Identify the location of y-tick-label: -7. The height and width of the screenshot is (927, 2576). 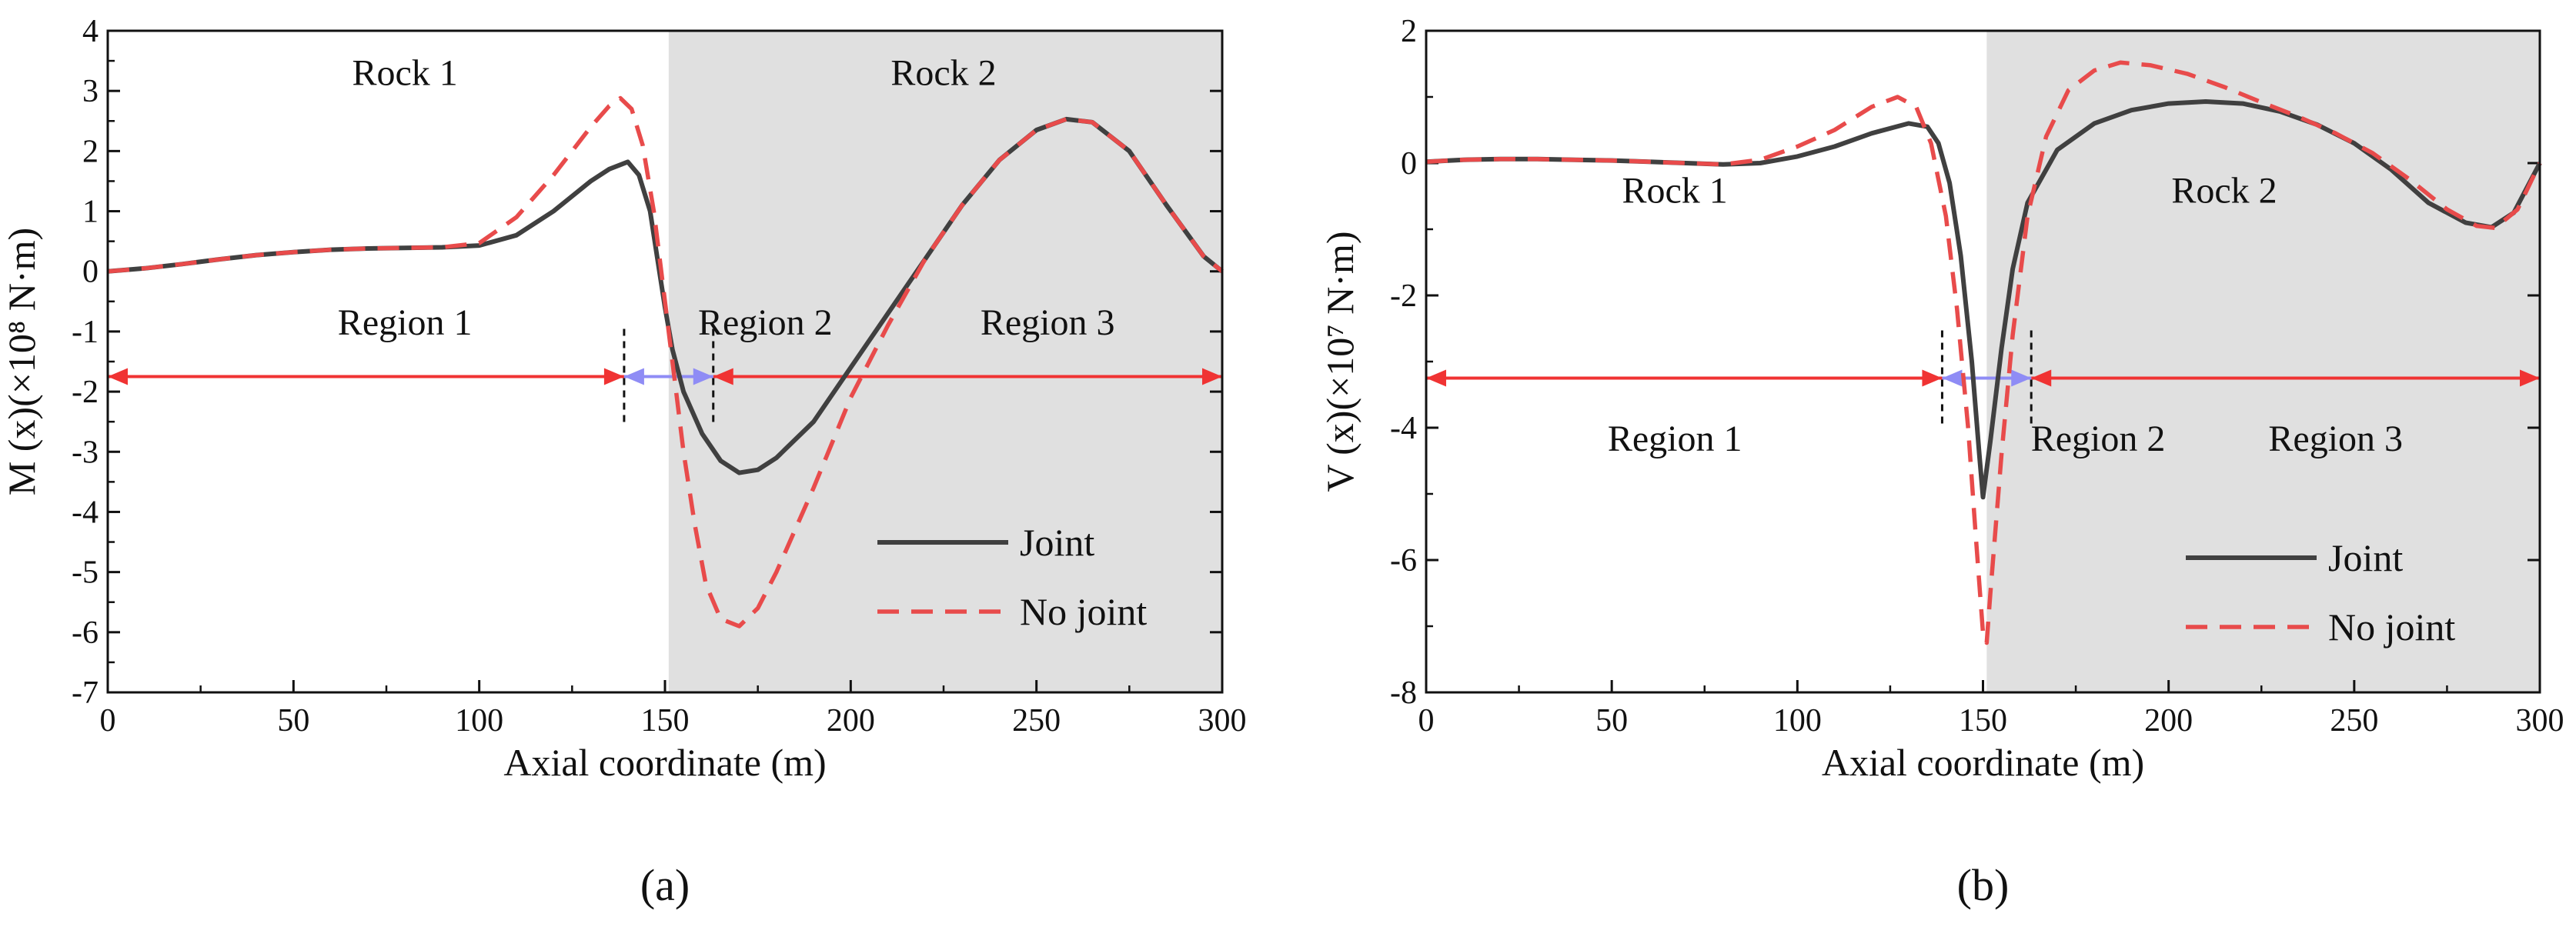
(85, 693).